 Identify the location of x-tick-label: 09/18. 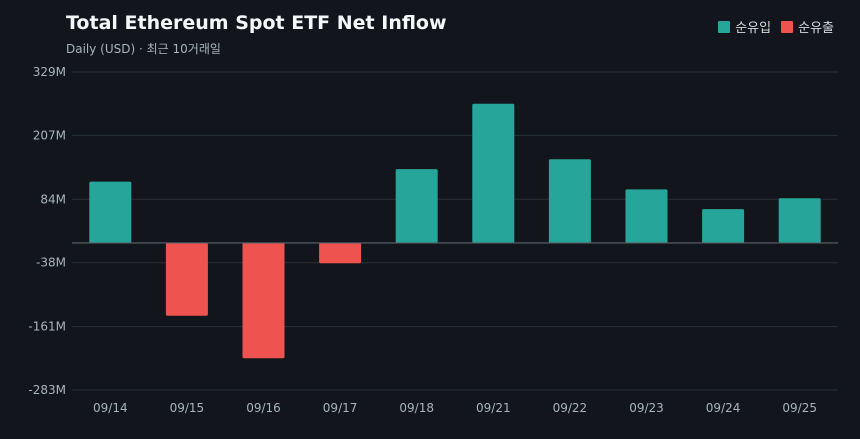
(416, 408).